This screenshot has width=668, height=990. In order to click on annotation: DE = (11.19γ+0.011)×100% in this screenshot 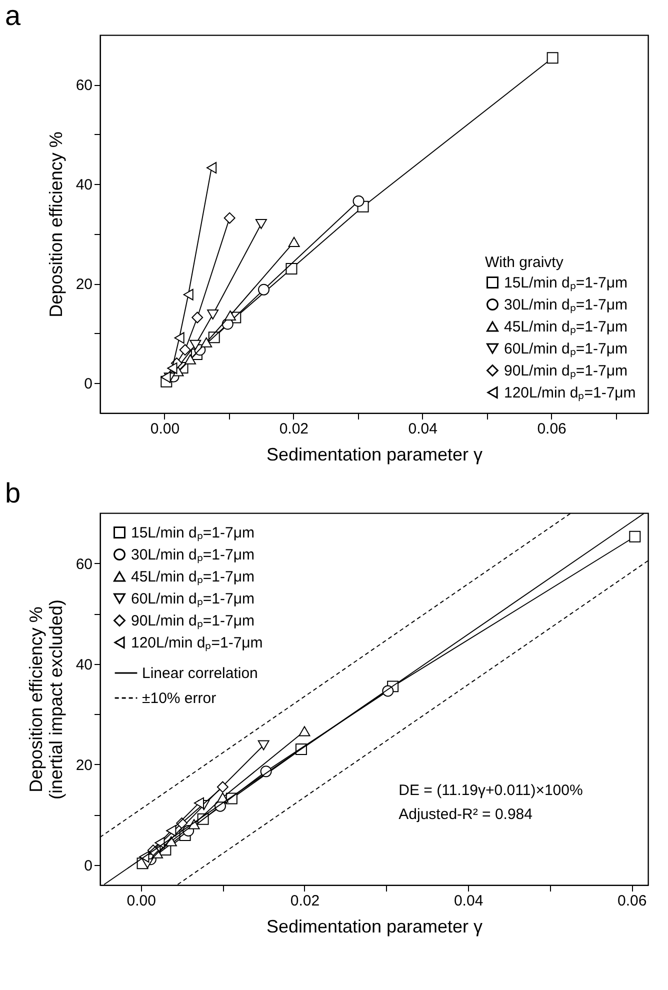, I will do `click(490, 791)`.